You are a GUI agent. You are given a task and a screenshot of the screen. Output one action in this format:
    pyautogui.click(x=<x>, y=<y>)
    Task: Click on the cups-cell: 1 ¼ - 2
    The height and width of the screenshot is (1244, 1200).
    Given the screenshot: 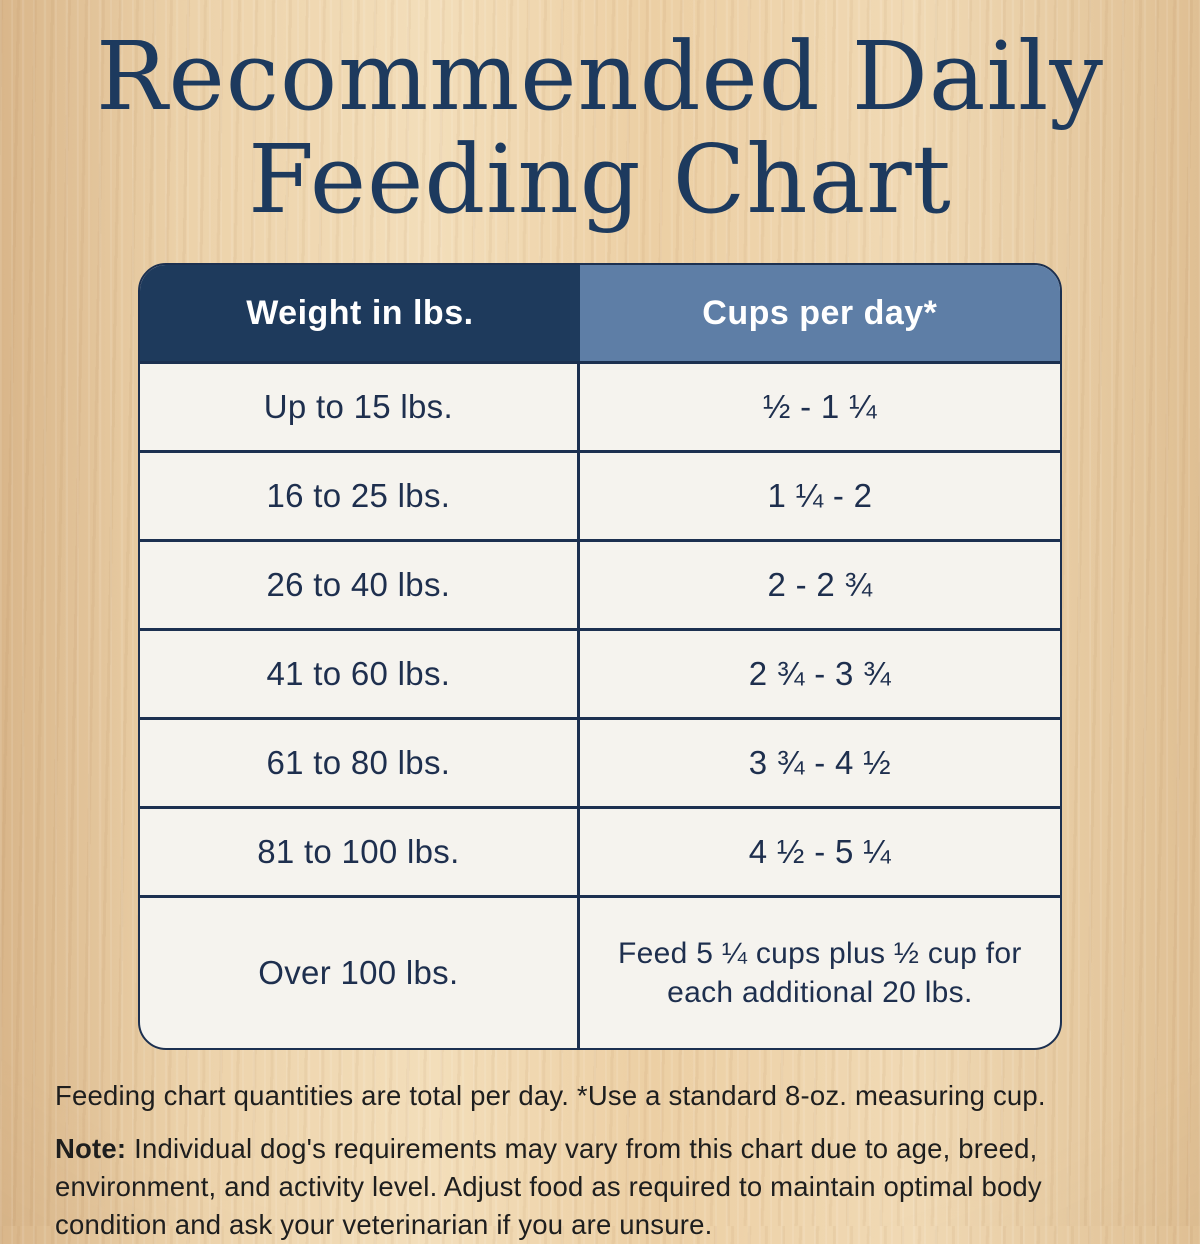 What is the action you would take?
    pyautogui.click(x=820, y=496)
    